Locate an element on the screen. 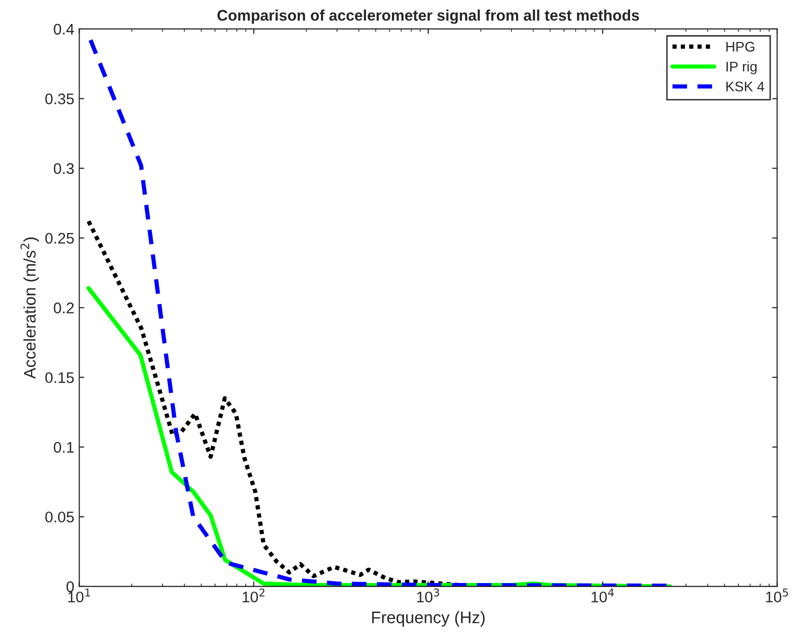 This screenshot has height=643, width=793. chart-title: Comparison of accelerometer signal from all test methods is located at coordinates (428, 17).